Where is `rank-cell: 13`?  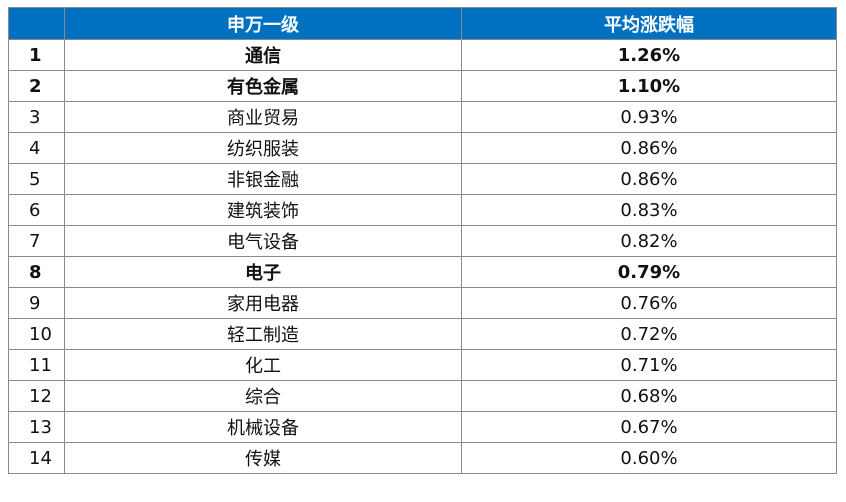
rank-cell: 13 is located at coordinates (36, 427).